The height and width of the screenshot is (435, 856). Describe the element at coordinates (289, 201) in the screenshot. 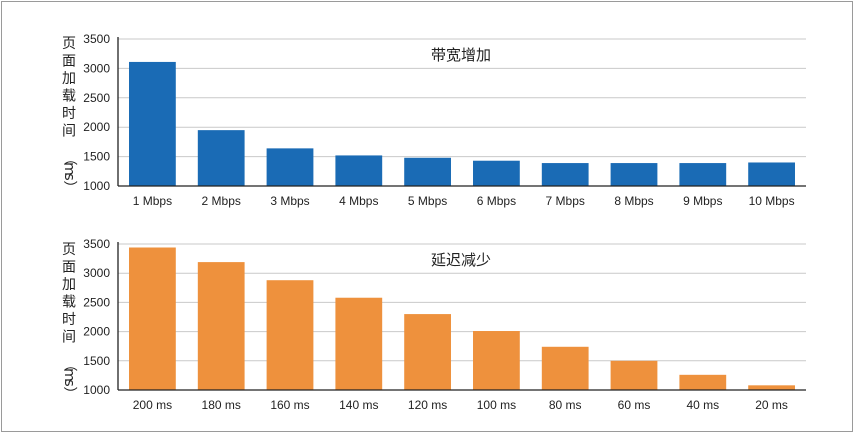

I see `x-tick-label: 3 Mbps` at that location.